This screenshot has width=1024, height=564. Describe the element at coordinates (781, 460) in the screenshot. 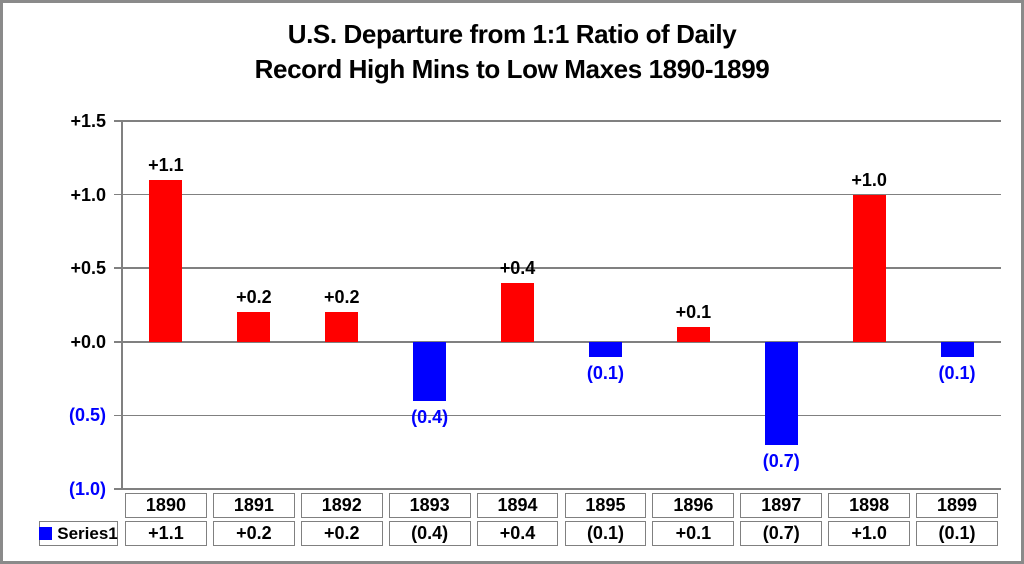

I see `bar-label-1897: (0.7)` at that location.